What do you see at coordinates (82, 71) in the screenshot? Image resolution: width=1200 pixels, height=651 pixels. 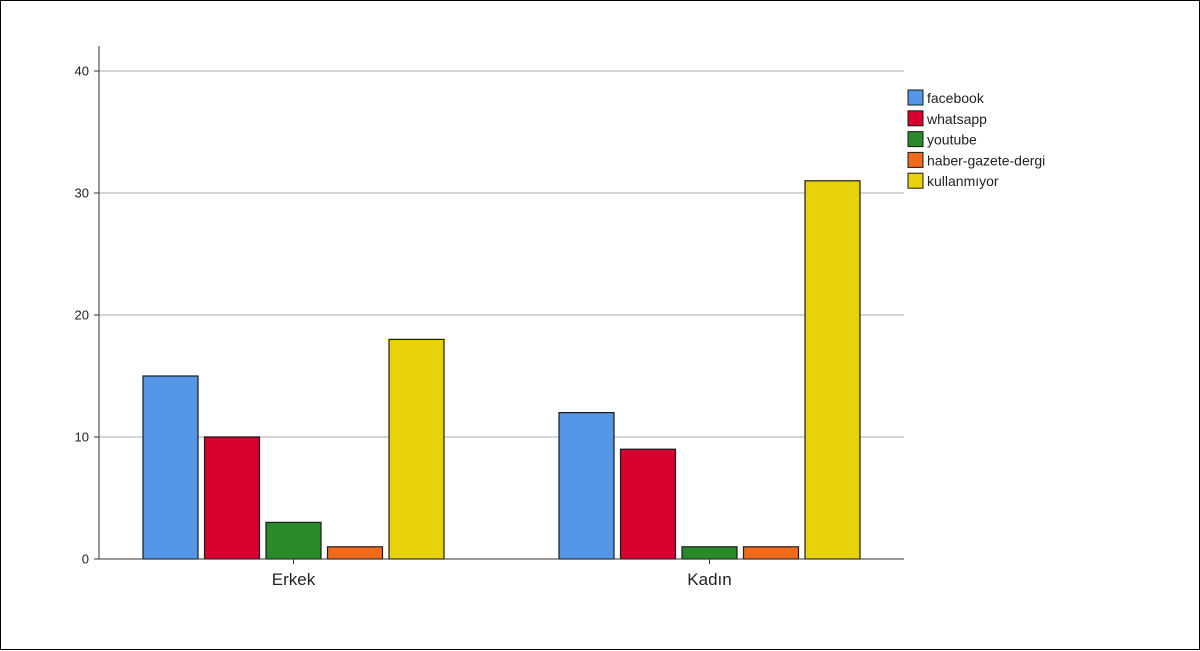 I see `y-tick-label: 40` at bounding box center [82, 71].